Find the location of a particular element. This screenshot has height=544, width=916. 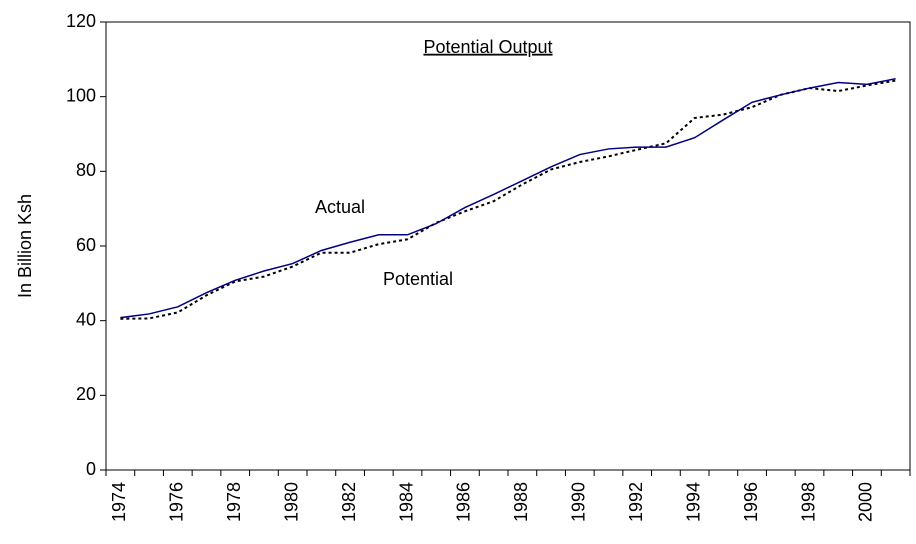

x-tick-label: 1992 is located at coordinates (636, 502).